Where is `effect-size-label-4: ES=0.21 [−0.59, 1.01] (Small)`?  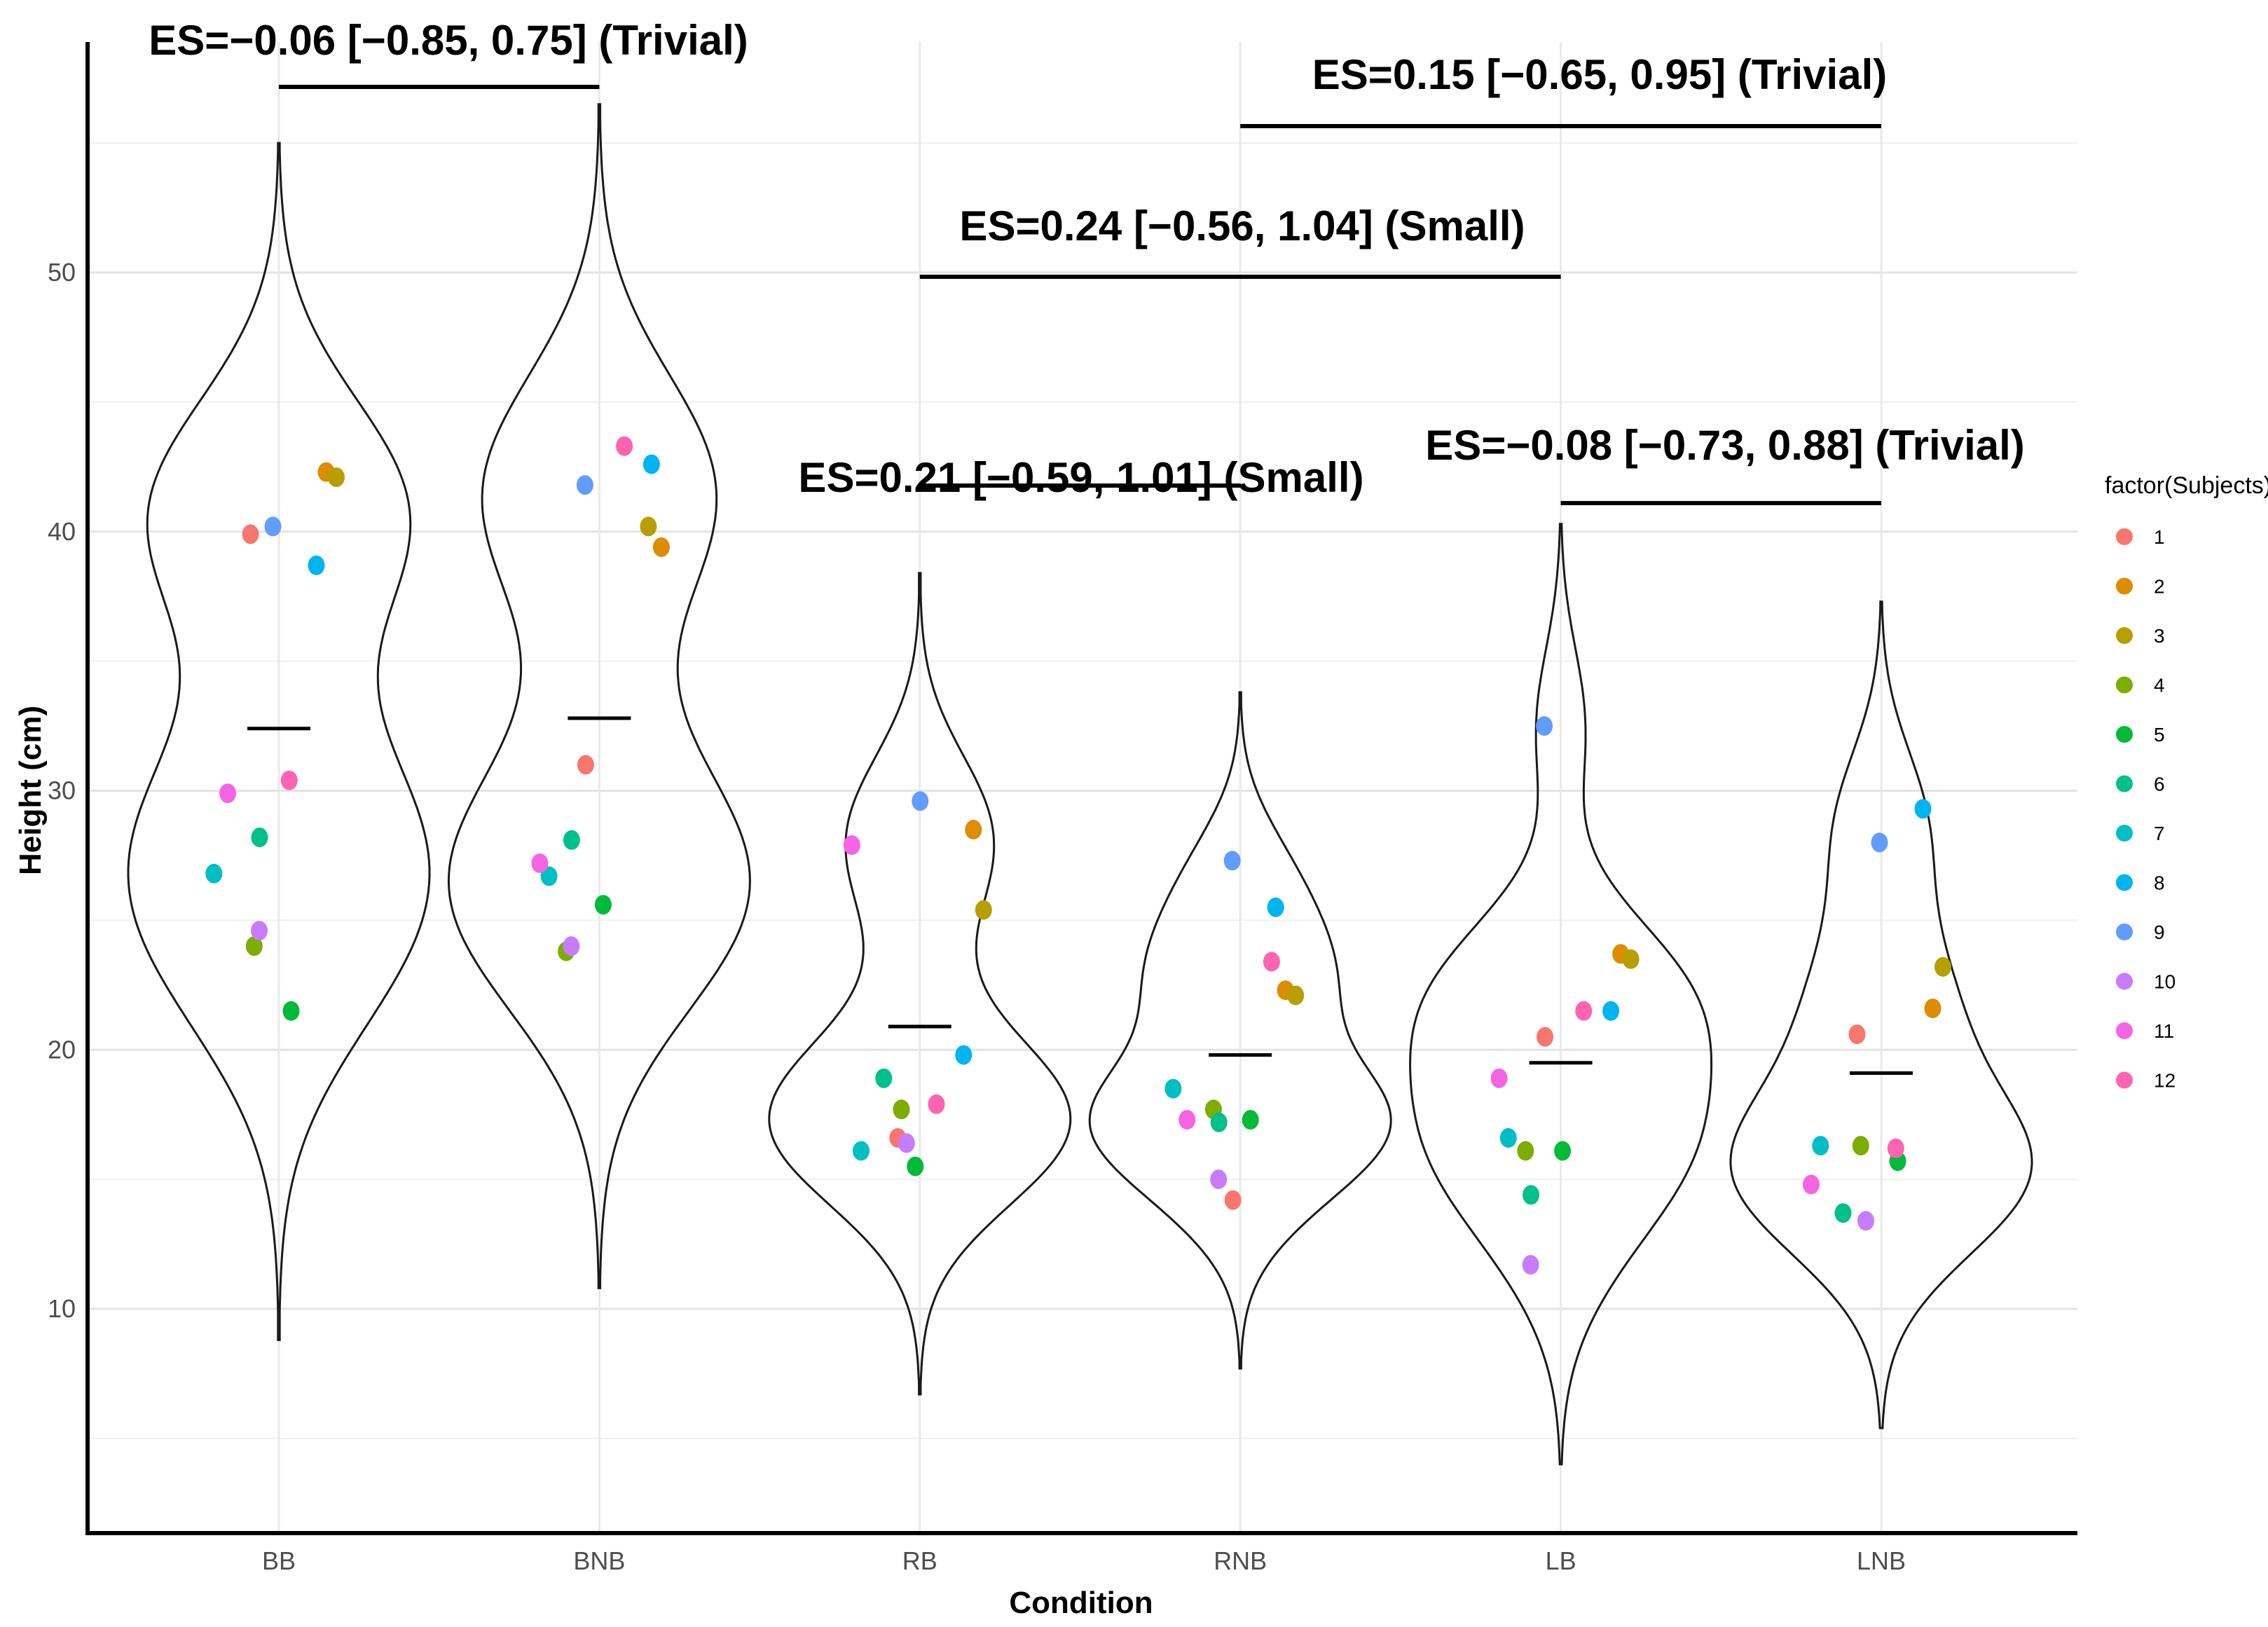
effect-size-label-4: ES=0.21 [−0.59, 1.01] (Small) is located at coordinates (1080, 477).